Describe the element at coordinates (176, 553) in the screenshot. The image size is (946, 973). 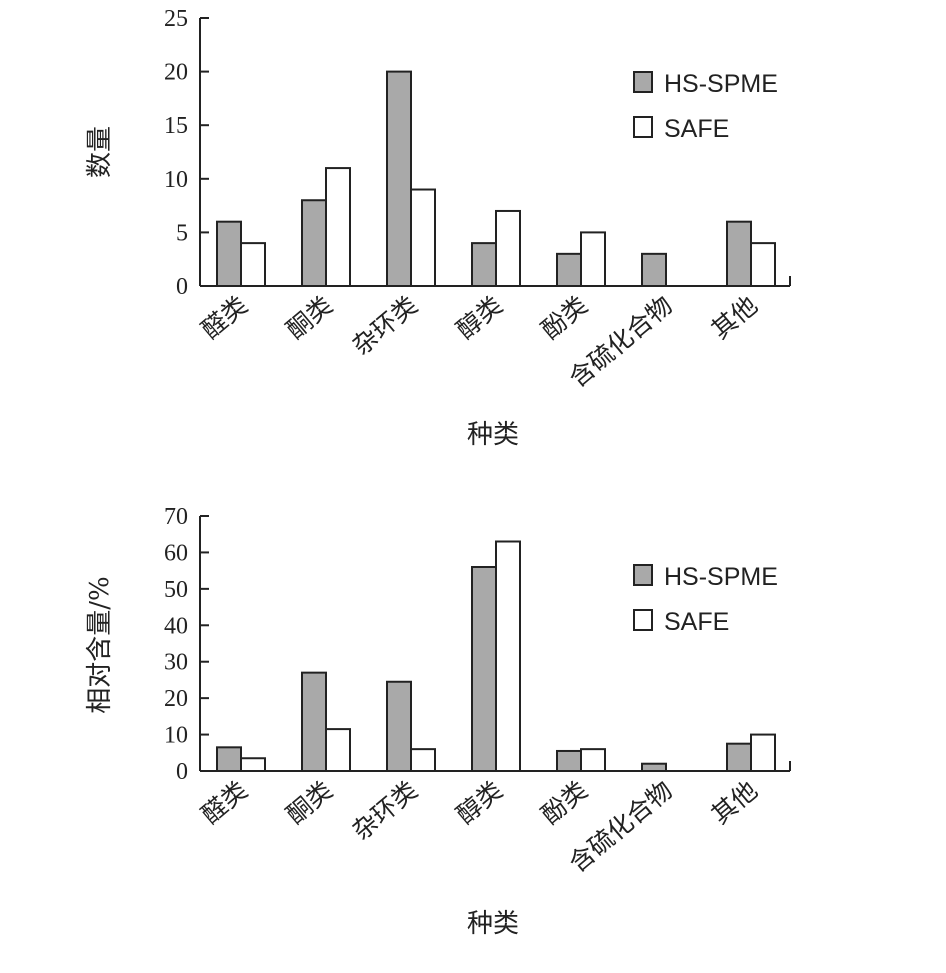
I see `y-tick-label: 60` at that location.